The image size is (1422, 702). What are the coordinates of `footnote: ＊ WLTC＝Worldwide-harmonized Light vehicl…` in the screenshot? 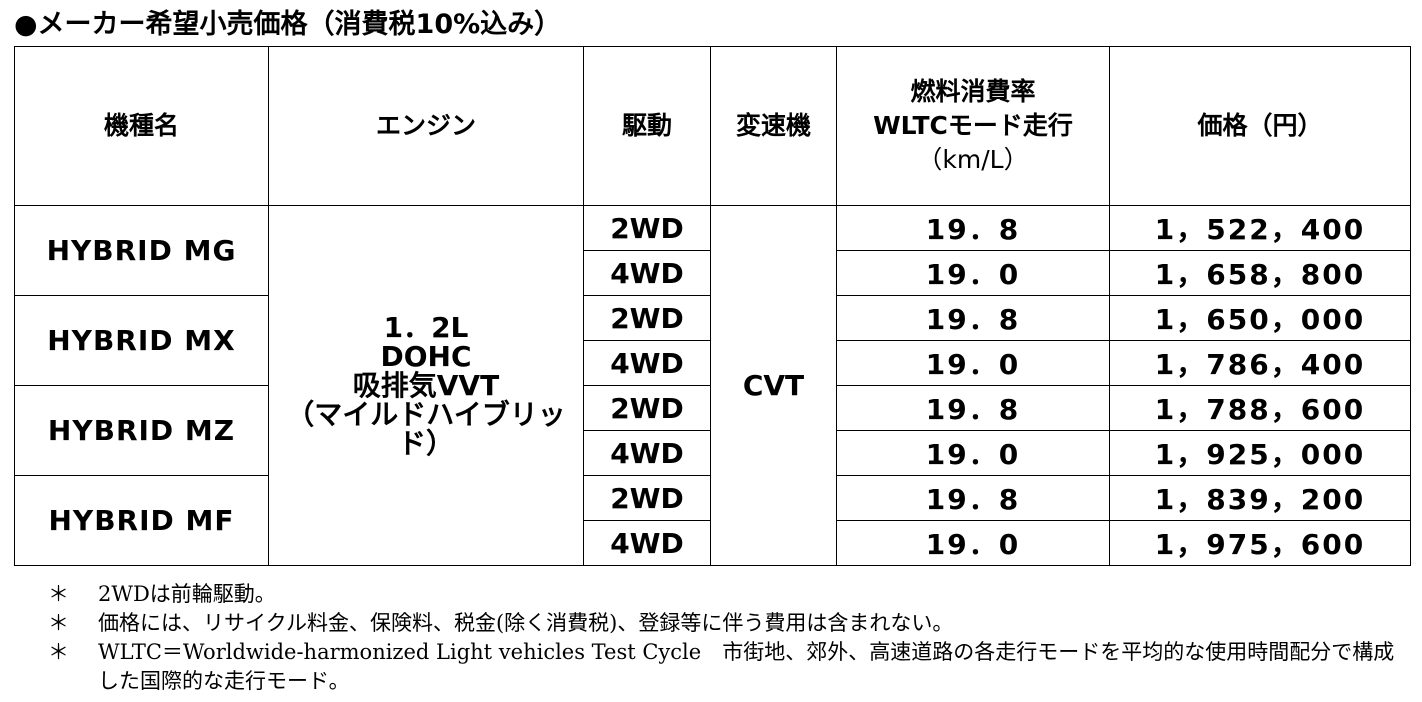 It's located at (728, 667).